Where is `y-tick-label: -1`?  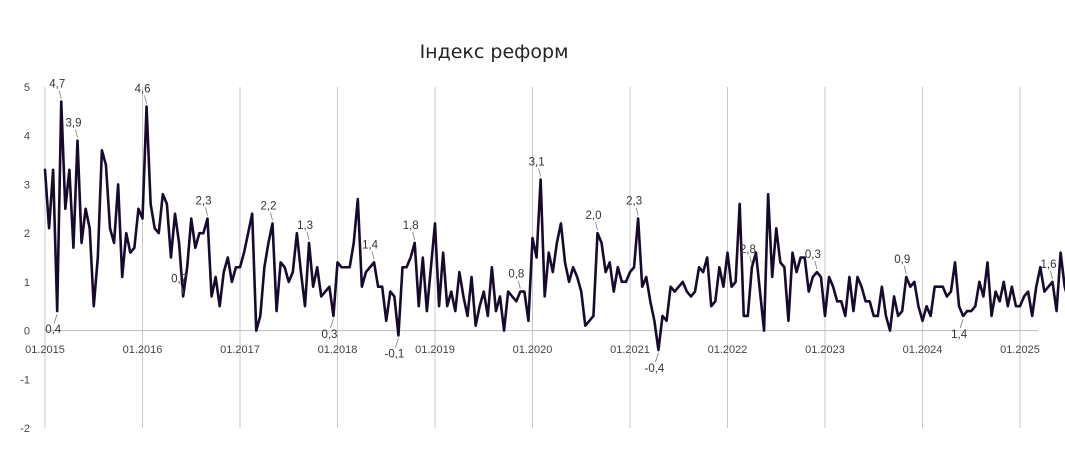 y-tick-label: -1 is located at coordinates (25, 380).